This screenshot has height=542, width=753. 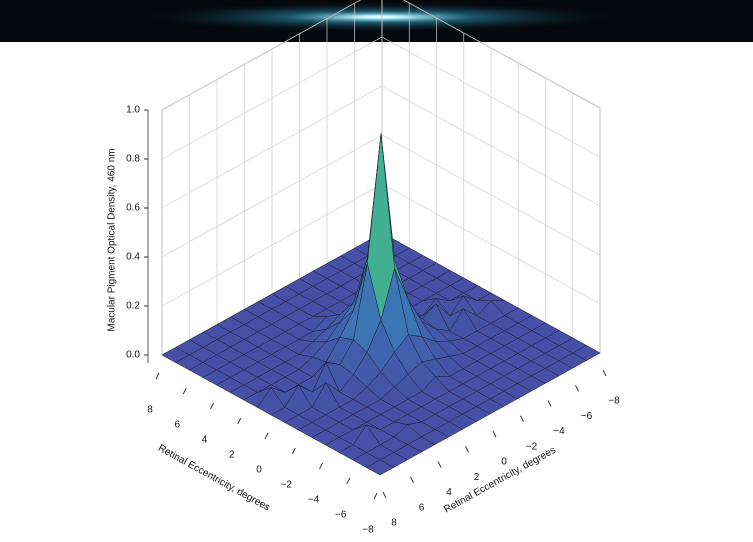 I want to click on z-tick-label: 0.4, so click(x=133, y=257).